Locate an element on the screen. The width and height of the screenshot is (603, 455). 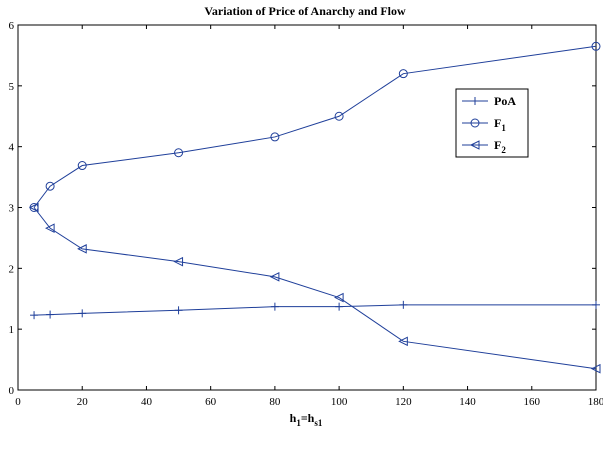
y-tick-label: 5 is located at coordinates (12, 87).